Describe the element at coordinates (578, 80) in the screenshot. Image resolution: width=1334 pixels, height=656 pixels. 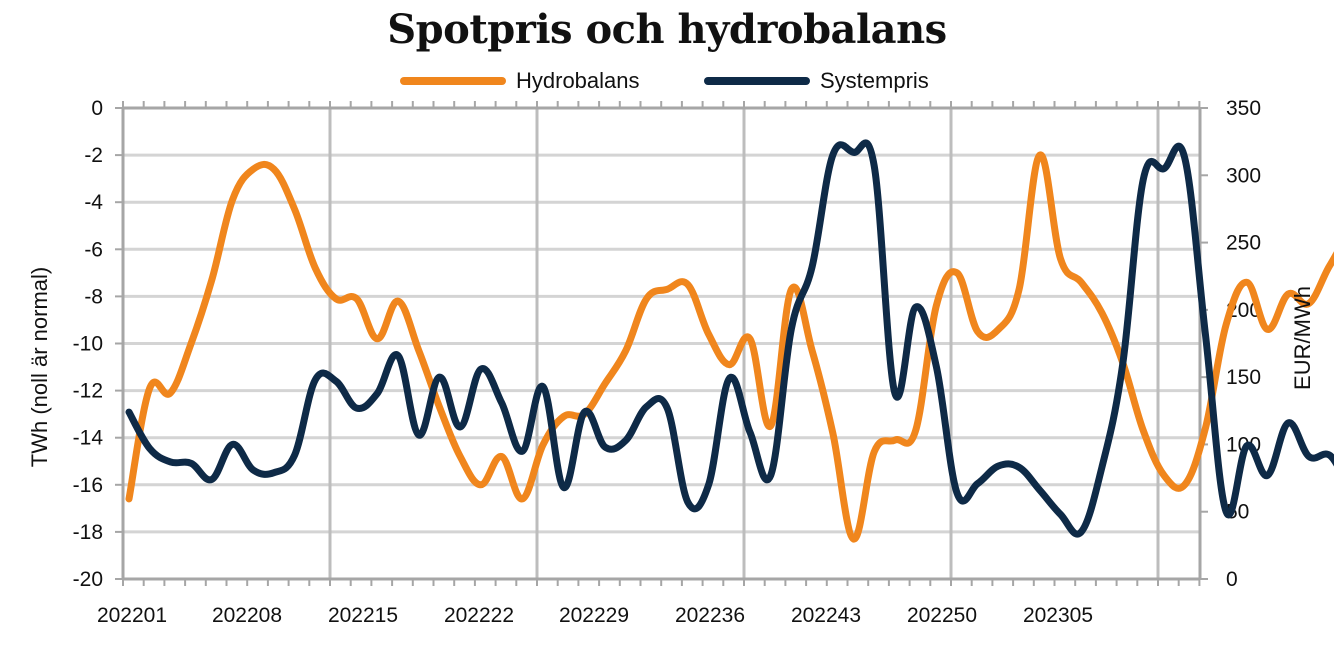
I see `legend-label-hydrobalans: Hydrobalans` at that location.